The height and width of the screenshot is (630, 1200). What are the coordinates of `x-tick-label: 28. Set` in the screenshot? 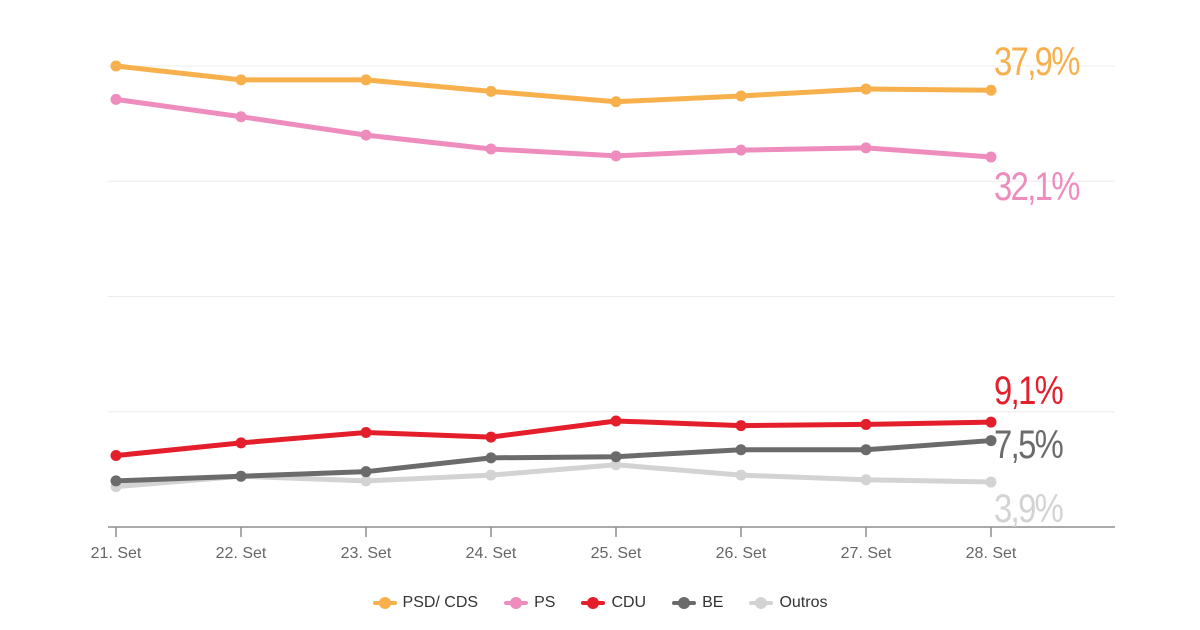 It's located at (991, 553).